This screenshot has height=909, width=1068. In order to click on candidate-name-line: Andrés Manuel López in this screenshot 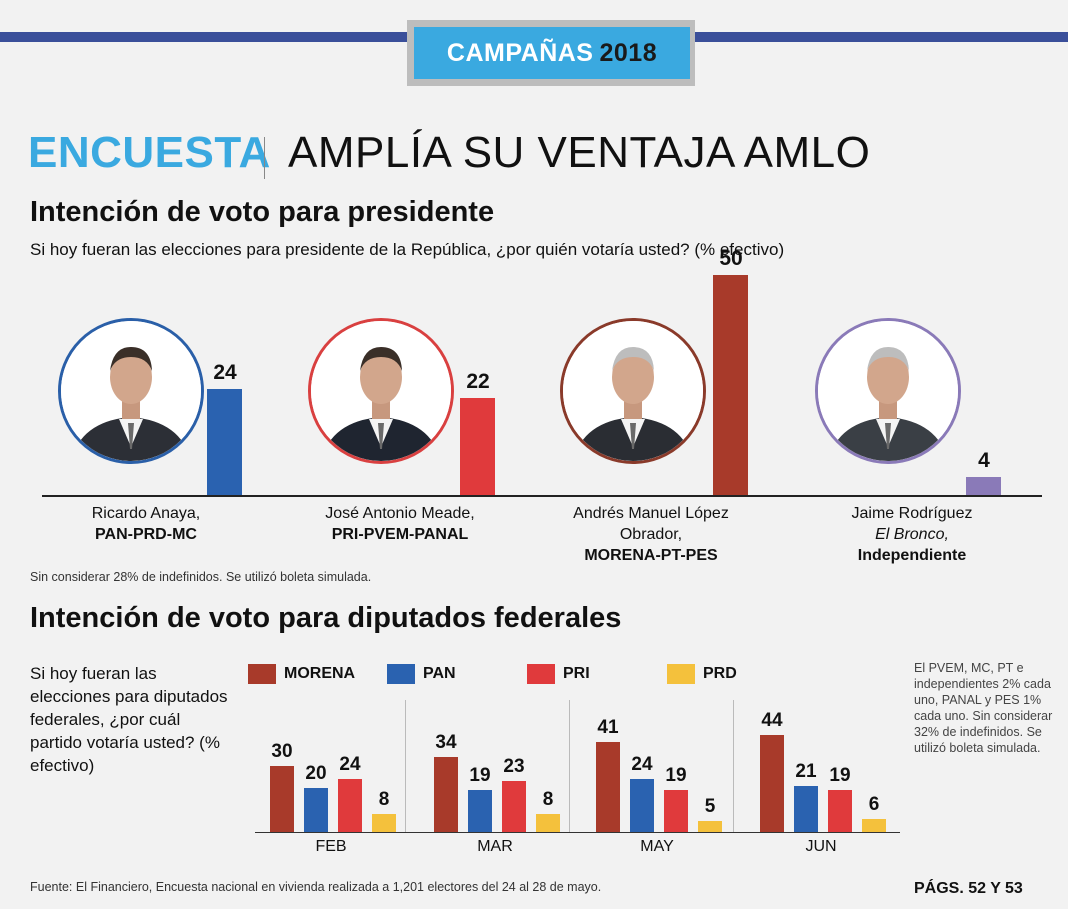, I will do `click(651, 513)`.